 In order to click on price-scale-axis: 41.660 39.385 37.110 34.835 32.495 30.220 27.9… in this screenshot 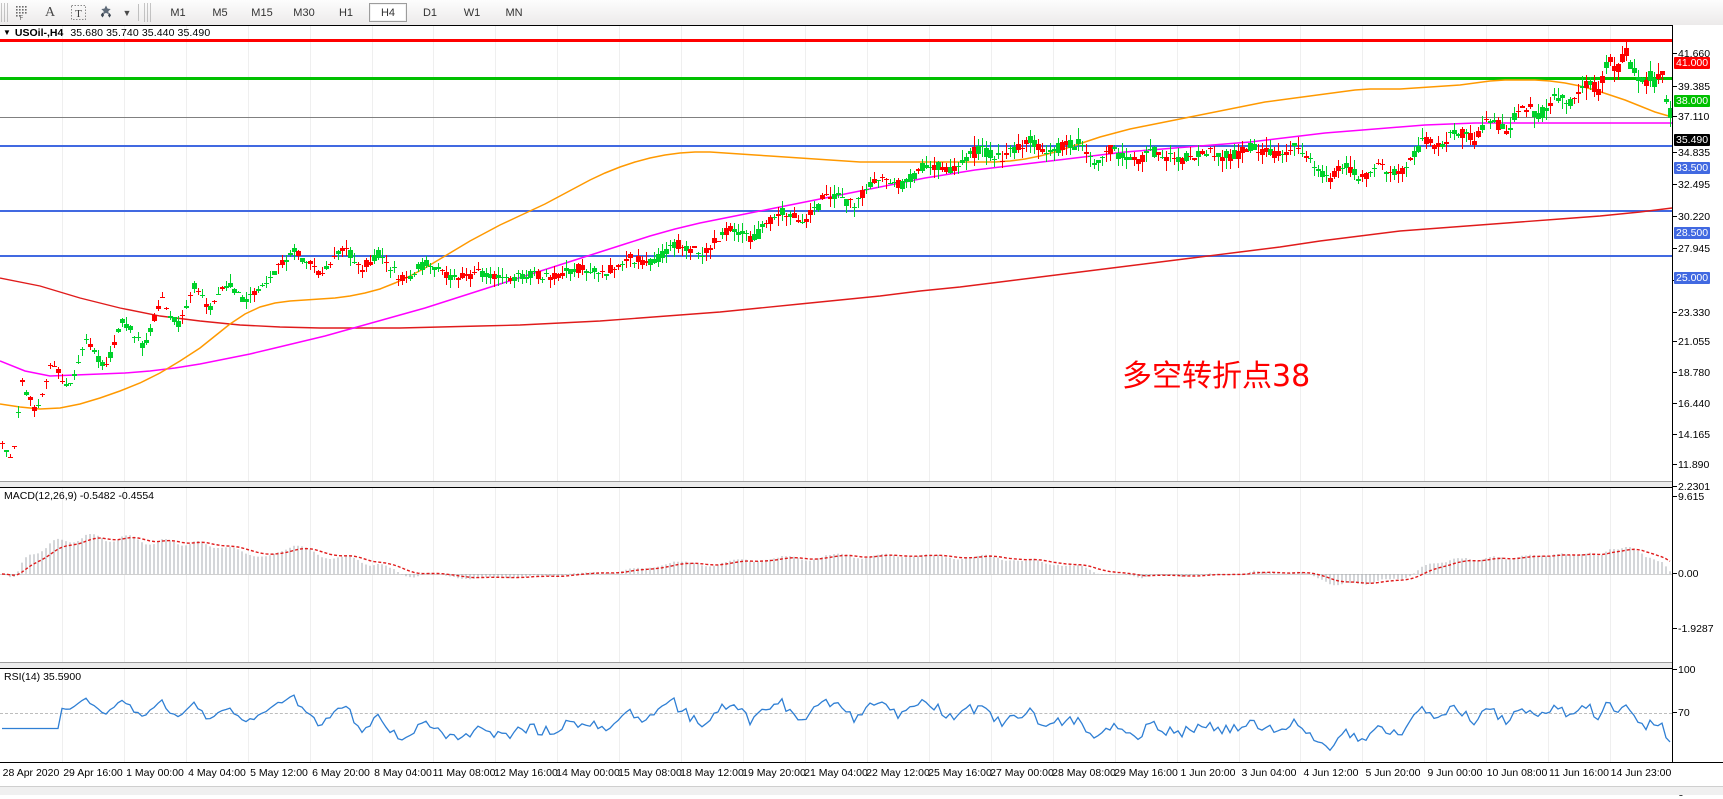, I will do `click(1697, 412)`.